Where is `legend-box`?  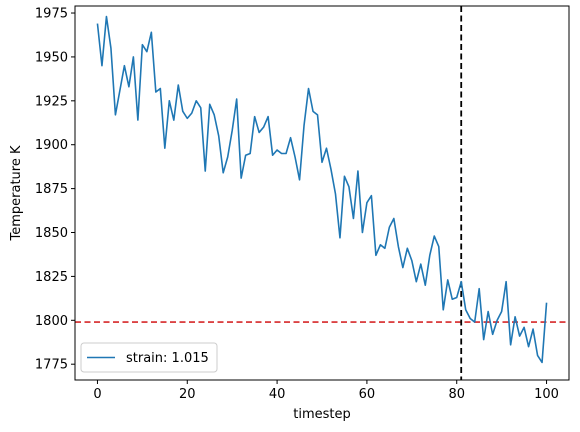 legend-box is located at coordinates (149, 357).